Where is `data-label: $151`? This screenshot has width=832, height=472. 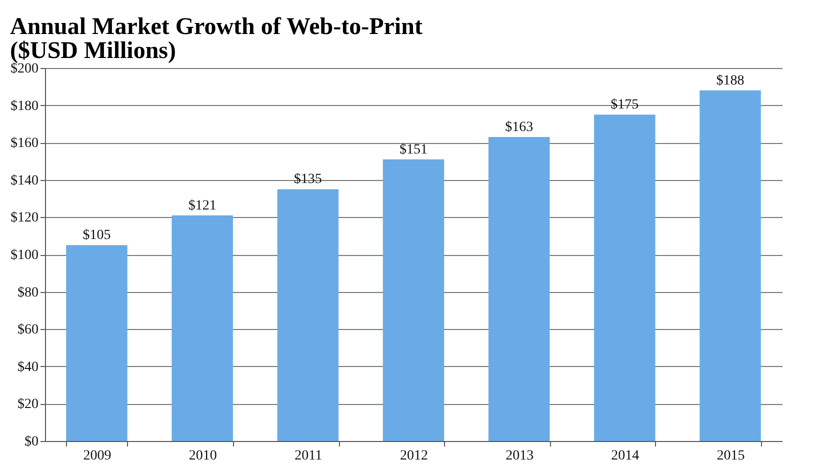
data-label: $151 is located at coordinates (414, 150).